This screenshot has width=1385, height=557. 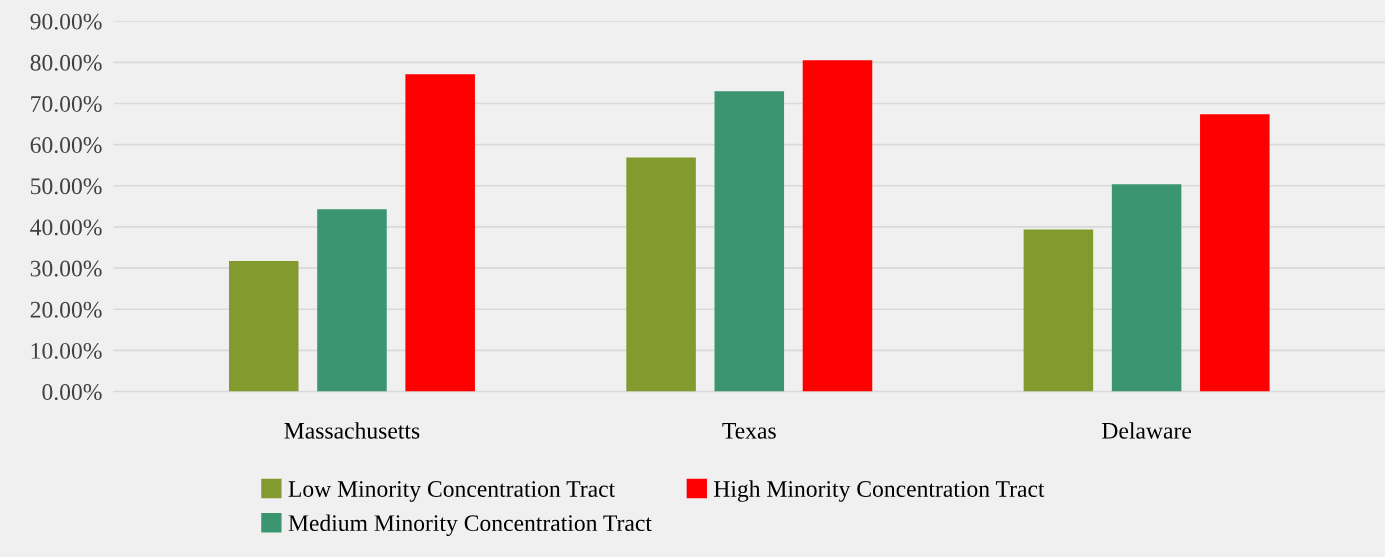 I want to click on y-tick-label: 80.00%, so click(x=66, y=62).